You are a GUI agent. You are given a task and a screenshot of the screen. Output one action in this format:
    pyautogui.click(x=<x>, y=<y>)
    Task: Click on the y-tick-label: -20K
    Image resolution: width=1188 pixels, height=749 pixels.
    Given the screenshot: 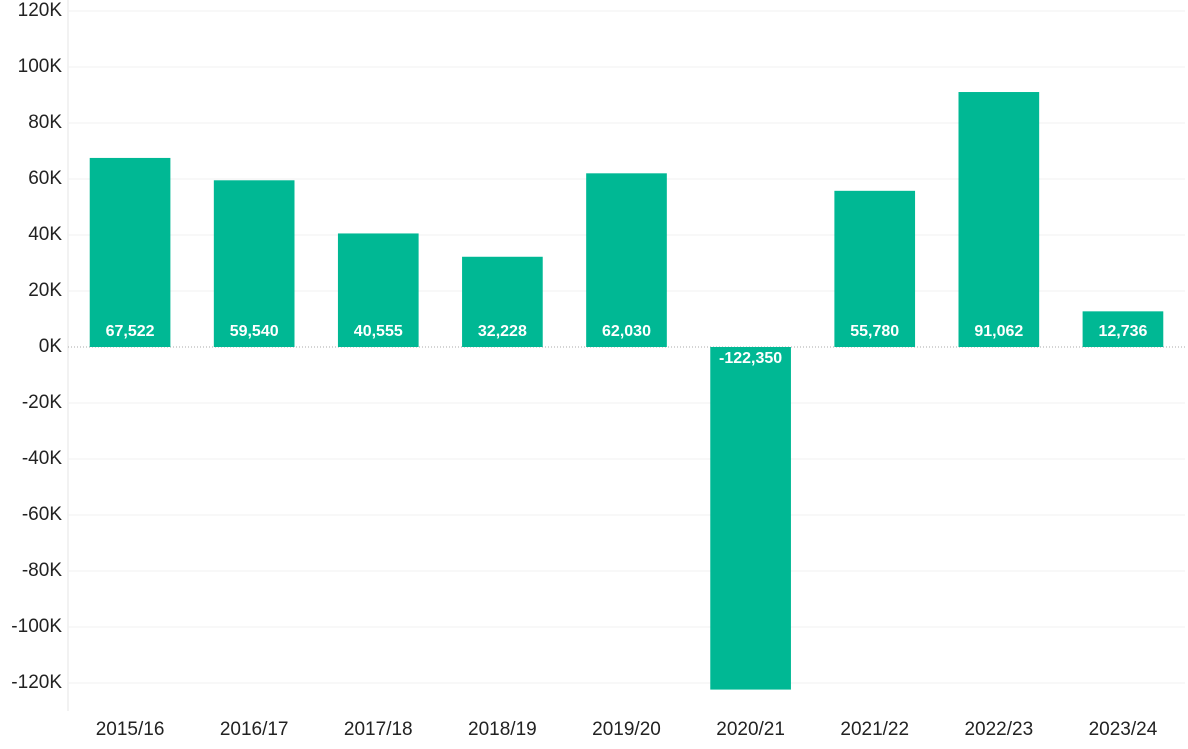 What is the action you would take?
    pyautogui.click(x=42, y=402)
    